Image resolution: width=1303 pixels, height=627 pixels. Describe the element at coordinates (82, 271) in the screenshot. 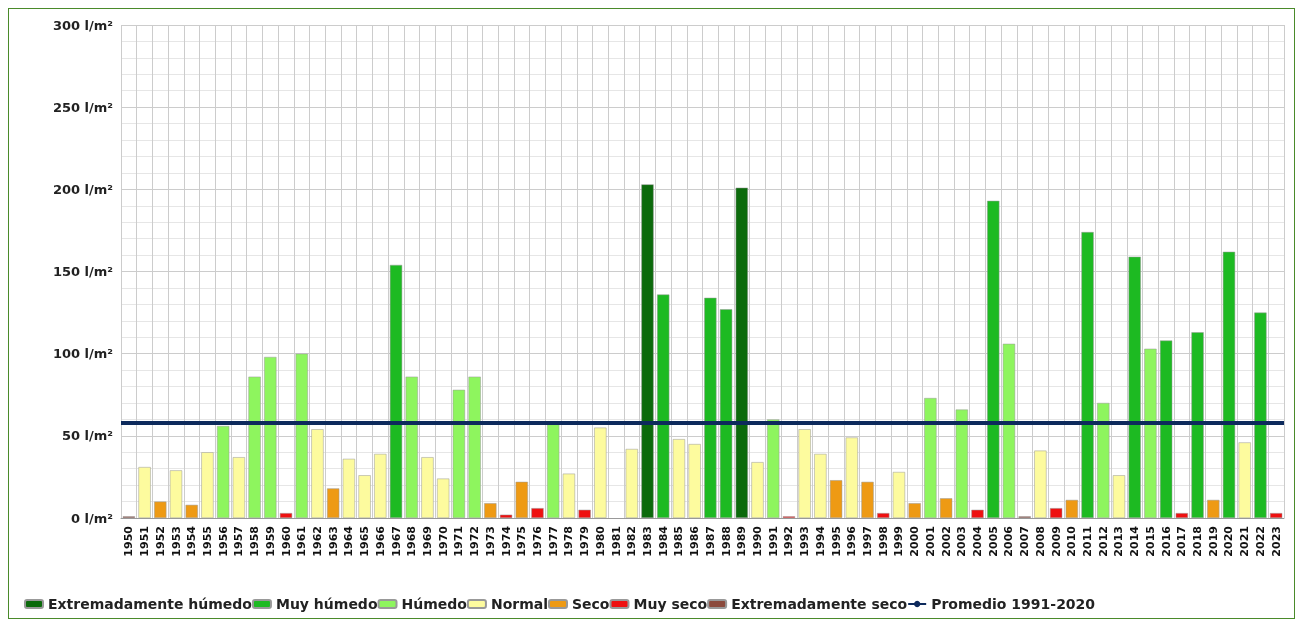

I see `y-tick-label: 150 l/m²` at that location.